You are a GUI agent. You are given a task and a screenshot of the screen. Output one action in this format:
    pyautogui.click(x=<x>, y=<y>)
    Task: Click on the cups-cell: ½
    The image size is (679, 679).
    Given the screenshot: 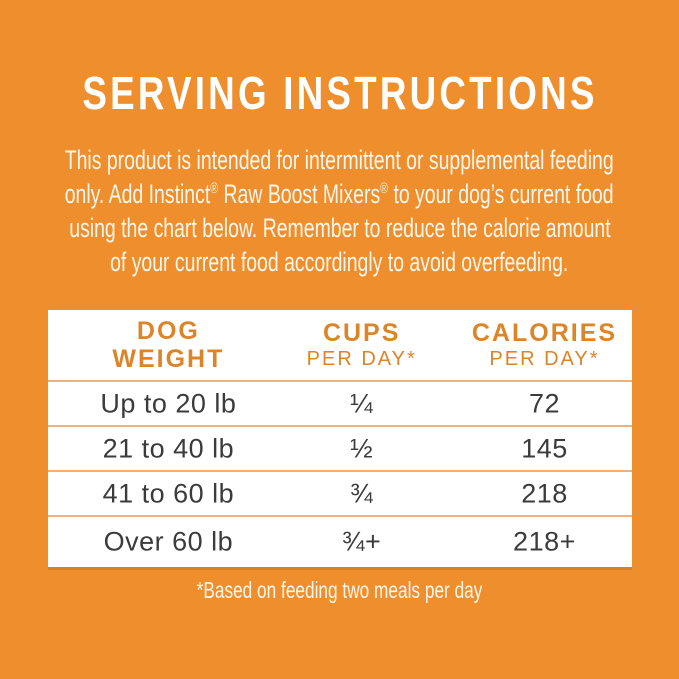 What is the action you would take?
    pyautogui.click(x=362, y=448)
    